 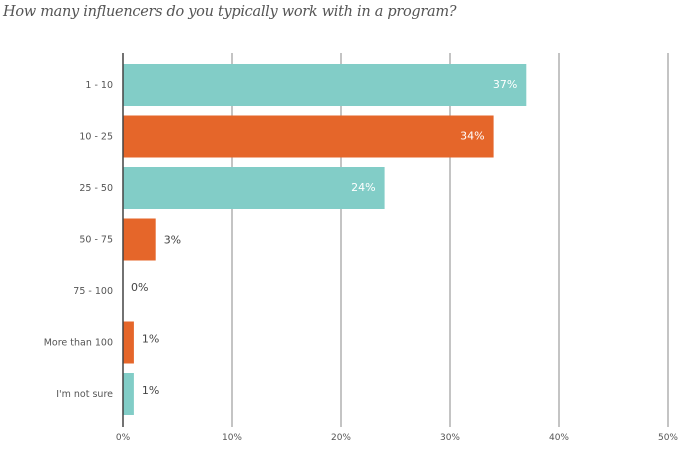 What do you see at coordinates (472, 136) in the screenshot?
I see `data-label: 34%` at bounding box center [472, 136].